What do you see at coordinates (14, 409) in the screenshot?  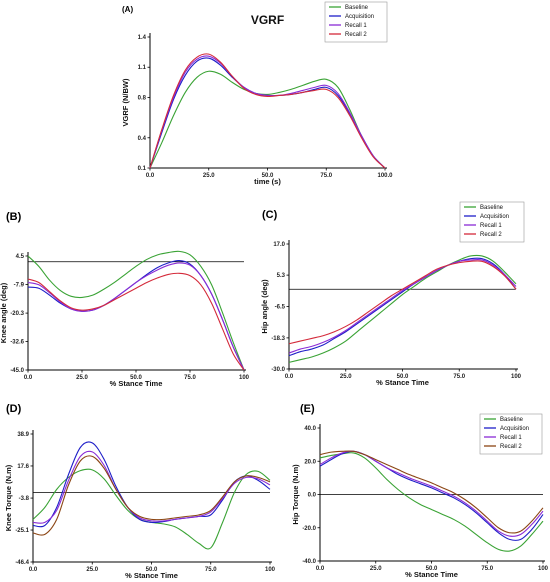 I see `panel-label: (D)` at bounding box center [14, 409].